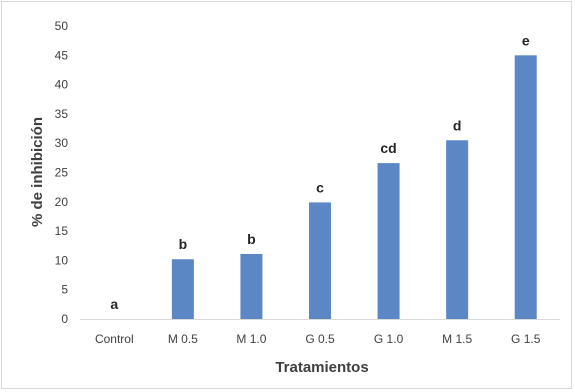 The height and width of the screenshot is (392, 575). What do you see at coordinates (388, 148) in the screenshot?
I see `significance-label: cd` at bounding box center [388, 148].